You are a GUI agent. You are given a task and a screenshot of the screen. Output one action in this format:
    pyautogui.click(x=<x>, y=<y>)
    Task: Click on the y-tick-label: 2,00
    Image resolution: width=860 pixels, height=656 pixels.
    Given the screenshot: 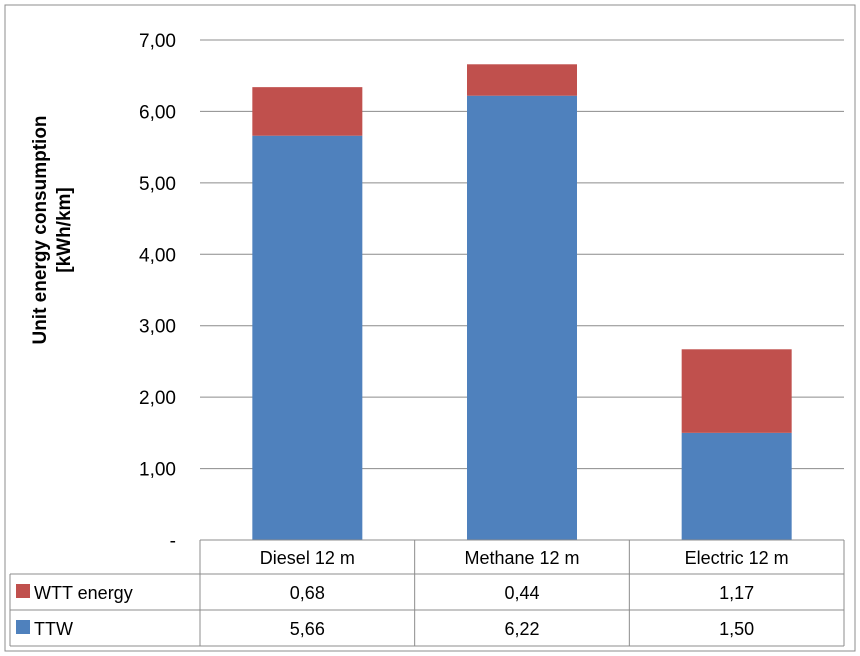 What is the action you would take?
    pyautogui.click(x=157, y=398)
    